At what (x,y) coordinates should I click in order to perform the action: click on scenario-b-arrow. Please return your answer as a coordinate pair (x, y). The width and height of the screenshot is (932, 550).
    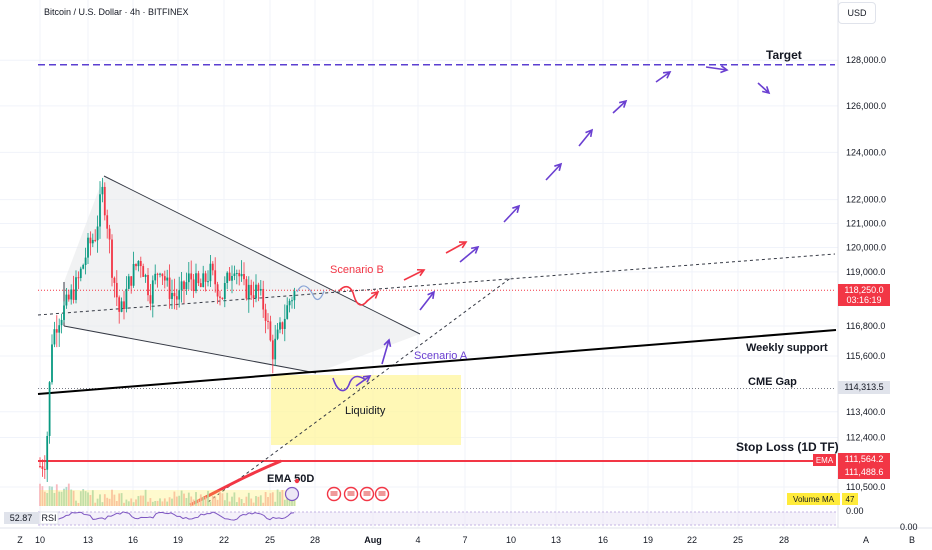
    Looking at the image, I should click on (372, 297).